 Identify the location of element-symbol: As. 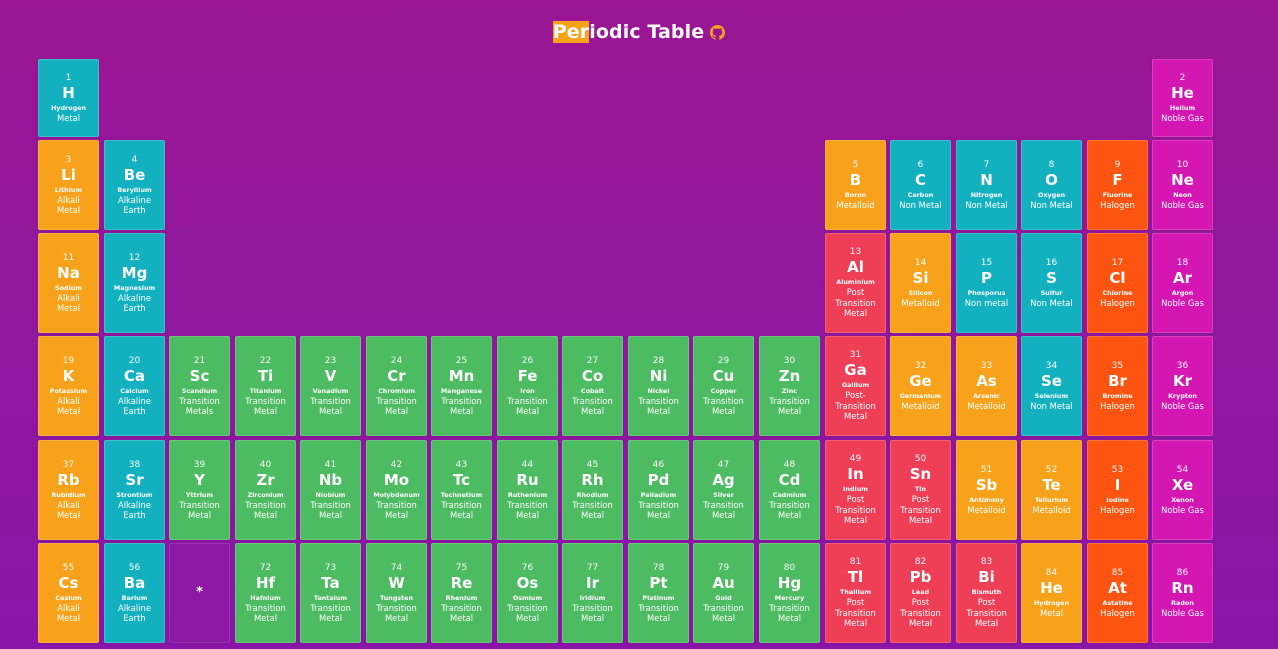
(986, 380).